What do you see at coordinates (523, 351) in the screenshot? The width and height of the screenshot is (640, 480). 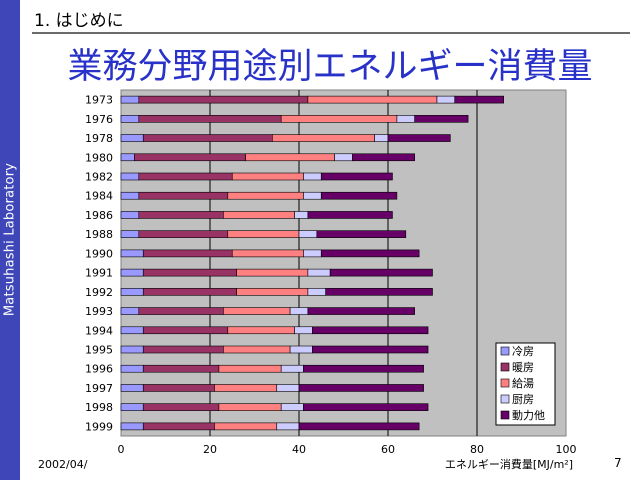 I see `legend-label: 冷房` at bounding box center [523, 351].